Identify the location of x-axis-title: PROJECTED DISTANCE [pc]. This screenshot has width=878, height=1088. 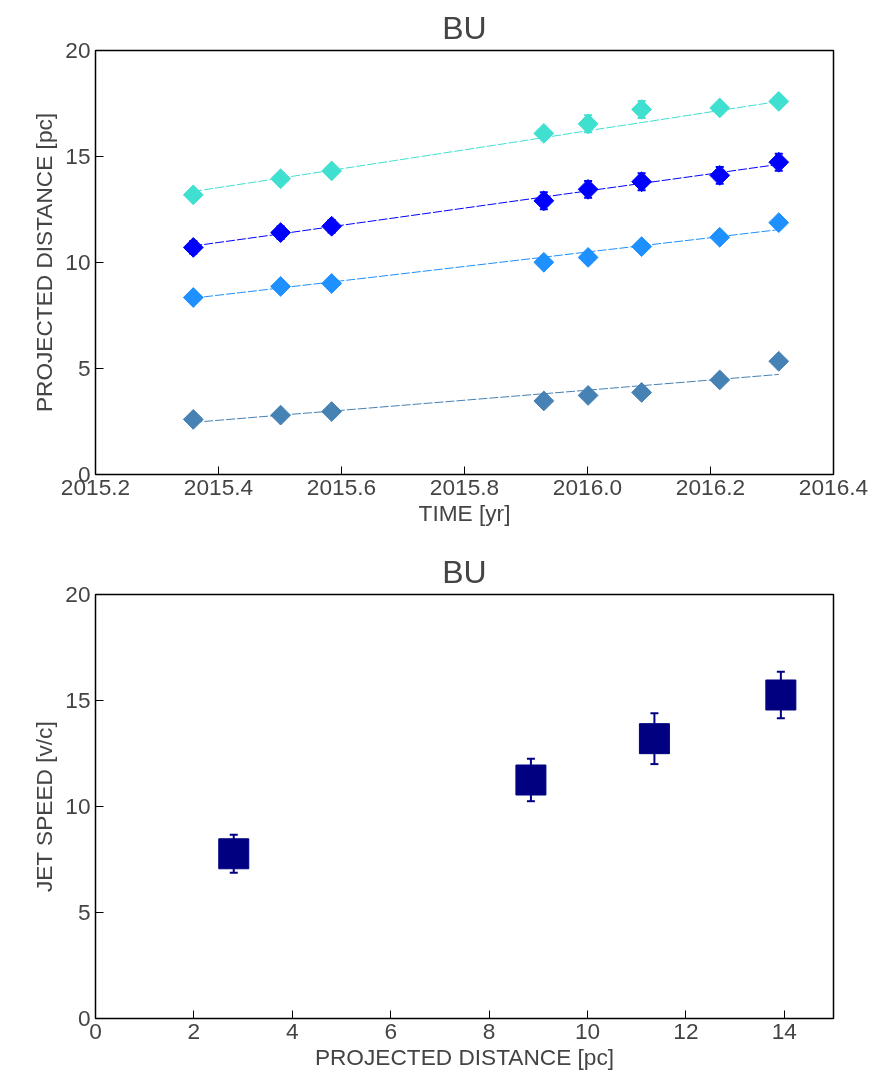
(464, 1056).